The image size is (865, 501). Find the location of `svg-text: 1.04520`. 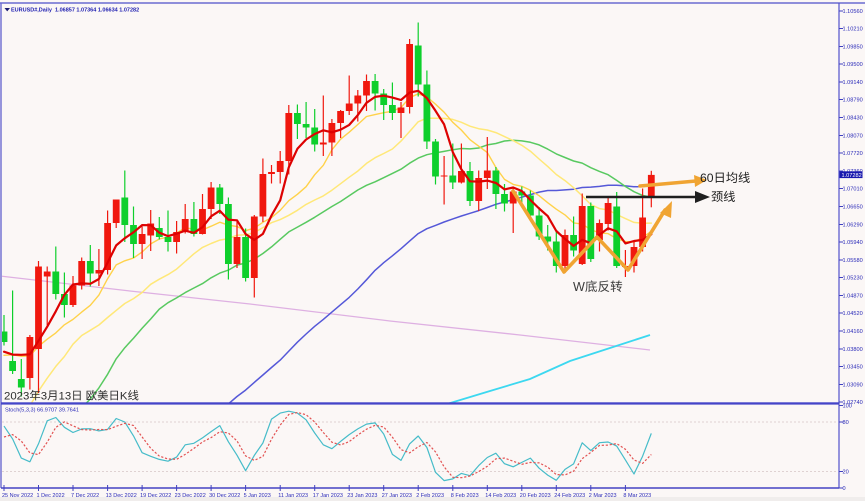

svg-text: 1.04520 is located at coordinates (853, 314).